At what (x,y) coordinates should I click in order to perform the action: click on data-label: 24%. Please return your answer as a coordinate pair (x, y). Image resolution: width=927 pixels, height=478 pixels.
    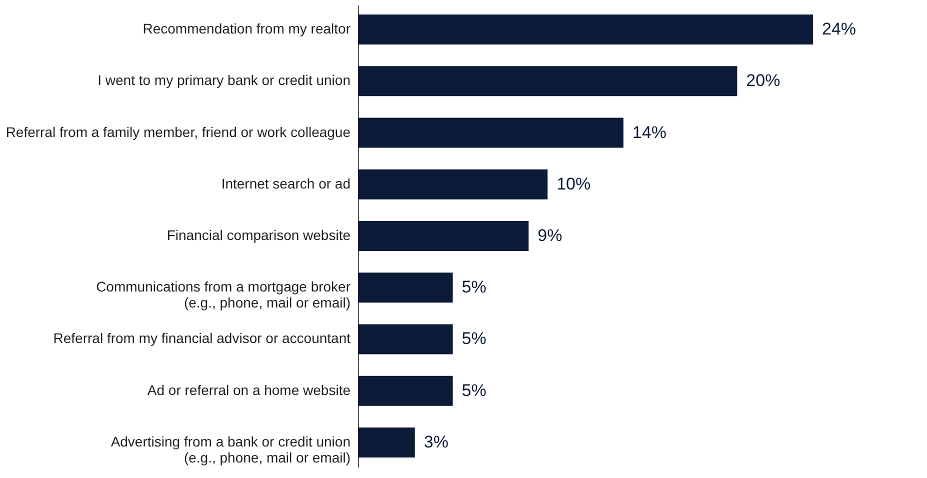
    Looking at the image, I should click on (839, 29).